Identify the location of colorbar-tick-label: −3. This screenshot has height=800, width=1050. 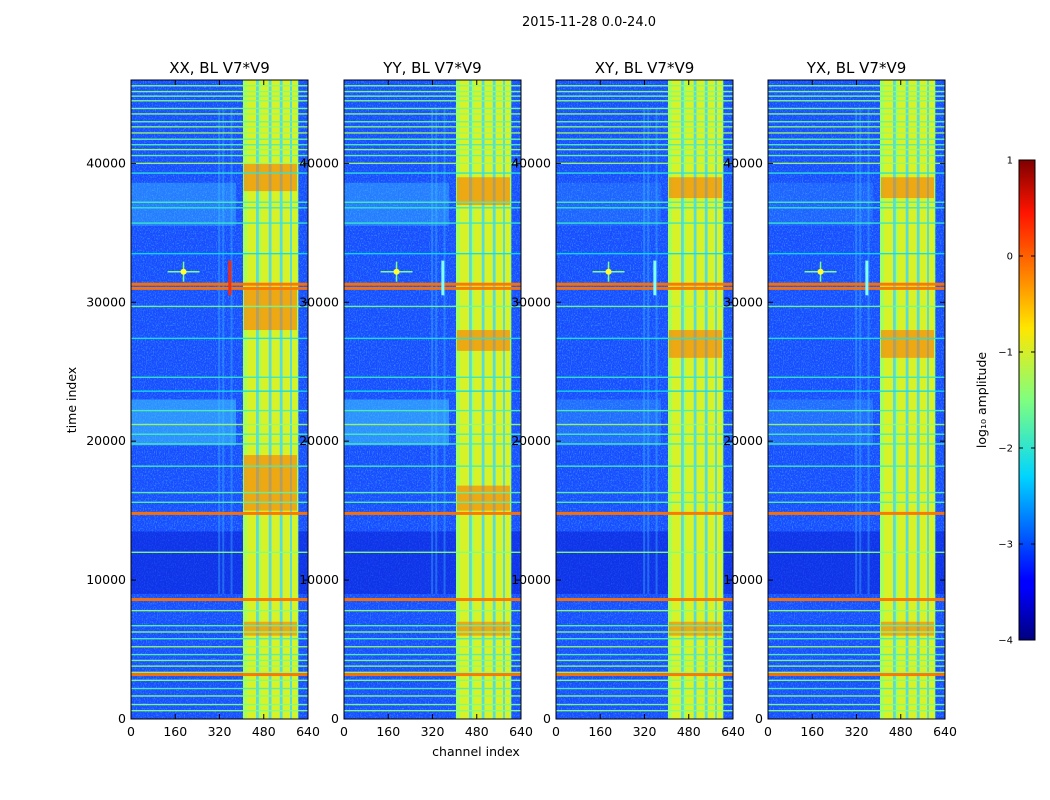
(1005, 545).